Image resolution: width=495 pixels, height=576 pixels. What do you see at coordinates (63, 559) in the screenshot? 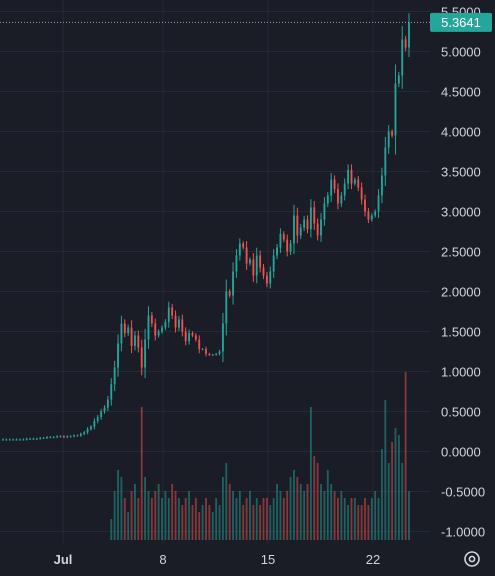
I see `time-axis-label: Jul` at bounding box center [63, 559].